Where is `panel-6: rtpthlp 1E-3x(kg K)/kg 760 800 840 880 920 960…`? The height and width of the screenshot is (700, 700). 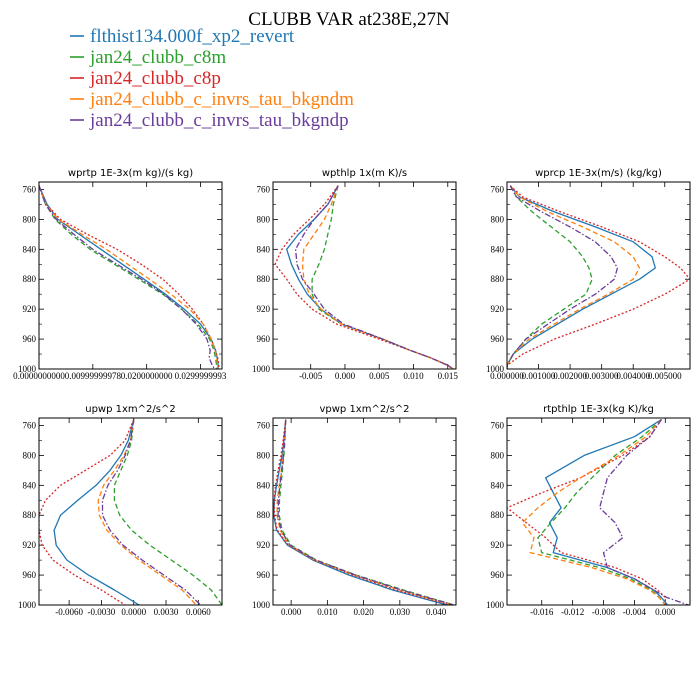
panel-6: rtpthlp 1E-3x(kg K)/kg 760 800 840 880 920 960… is located at coordinates (588, 510).